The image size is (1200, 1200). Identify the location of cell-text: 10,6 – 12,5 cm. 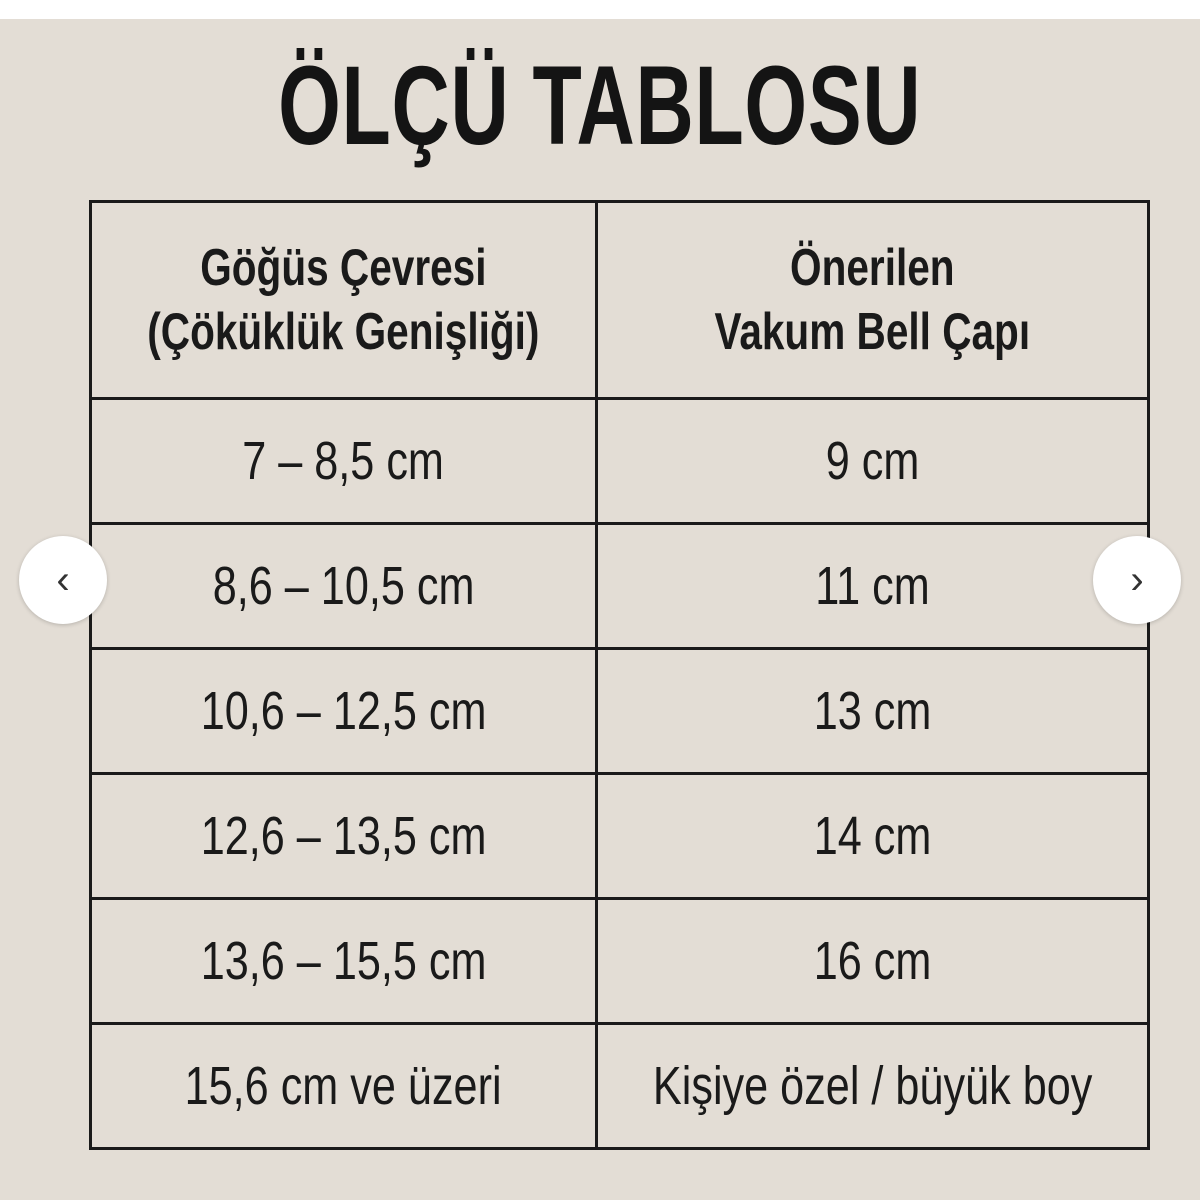
(343, 711).